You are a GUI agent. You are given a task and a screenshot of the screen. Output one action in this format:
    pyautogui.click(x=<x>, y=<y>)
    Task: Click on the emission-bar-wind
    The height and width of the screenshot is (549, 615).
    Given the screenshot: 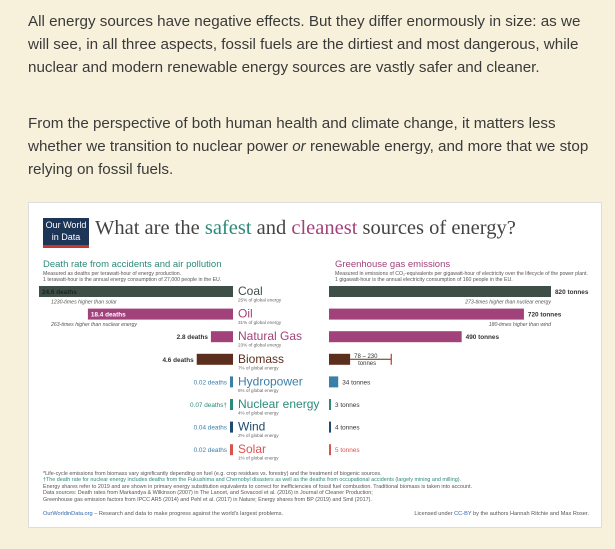 What is the action you would take?
    pyautogui.click(x=330, y=427)
    